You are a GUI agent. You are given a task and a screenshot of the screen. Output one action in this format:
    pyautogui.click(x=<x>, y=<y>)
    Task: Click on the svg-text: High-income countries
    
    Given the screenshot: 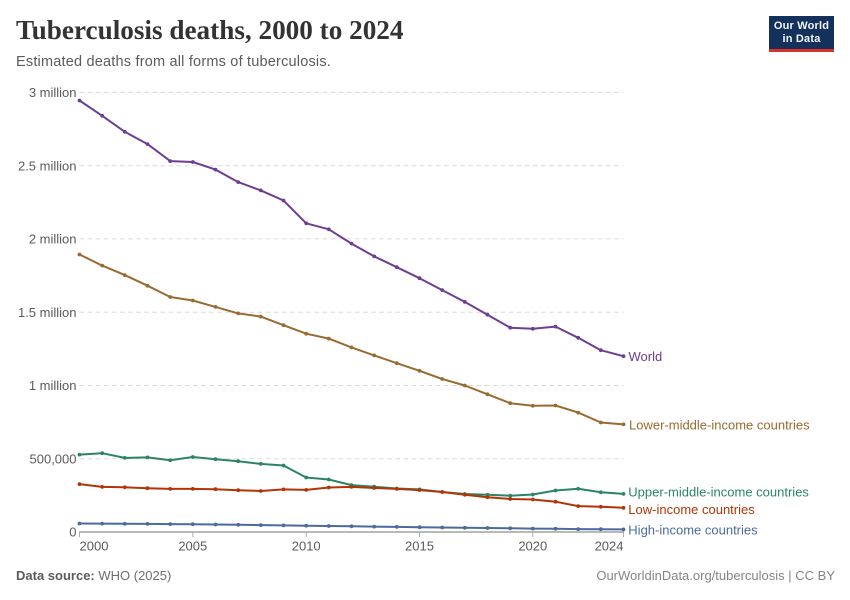 What is the action you would take?
    pyautogui.click(x=693, y=530)
    